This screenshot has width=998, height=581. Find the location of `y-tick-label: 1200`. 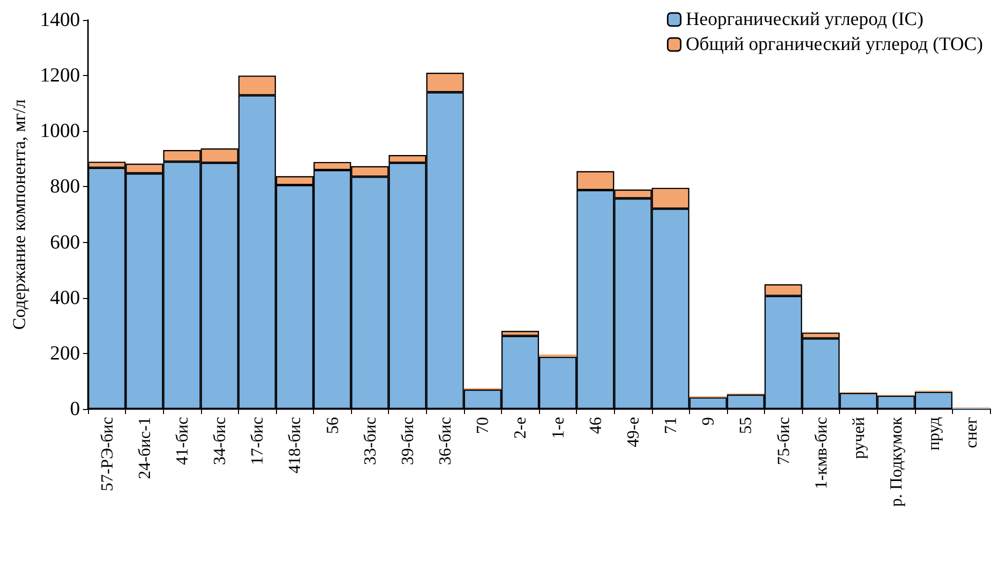

y-tick-label: 1200 is located at coordinates (60, 75).